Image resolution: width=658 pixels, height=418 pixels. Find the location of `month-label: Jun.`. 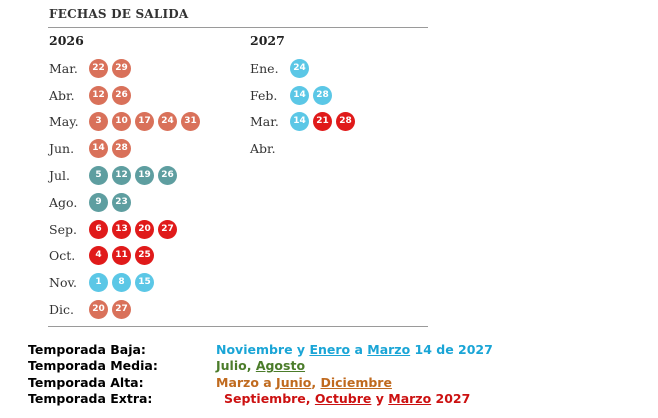

month-label: Jun. is located at coordinates (62, 149).